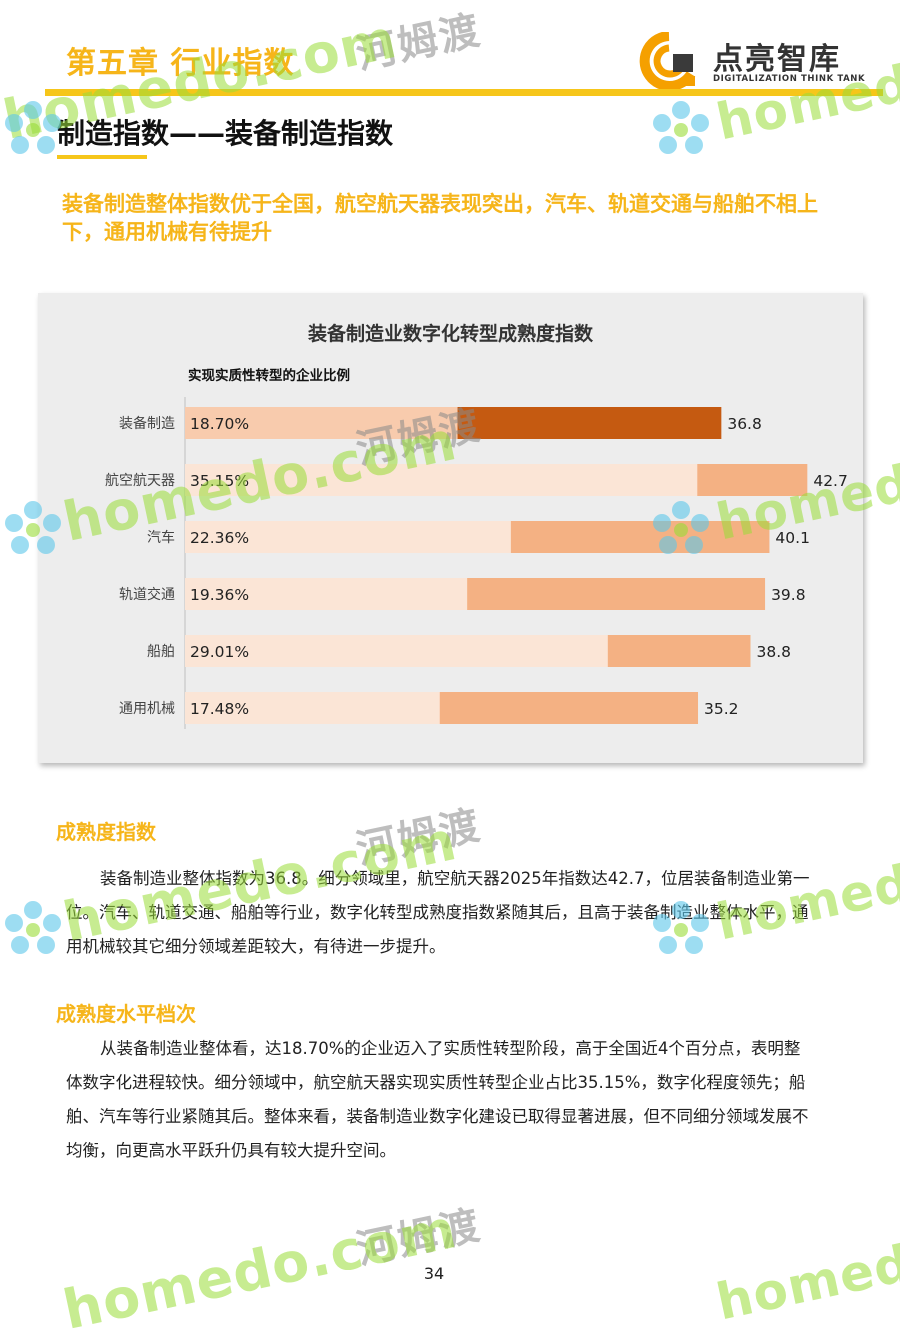 The image size is (900, 1342). What do you see at coordinates (219, 538) in the screenshot?
I see `share-data-label: 22.36%` at bounding box center [219, 538].